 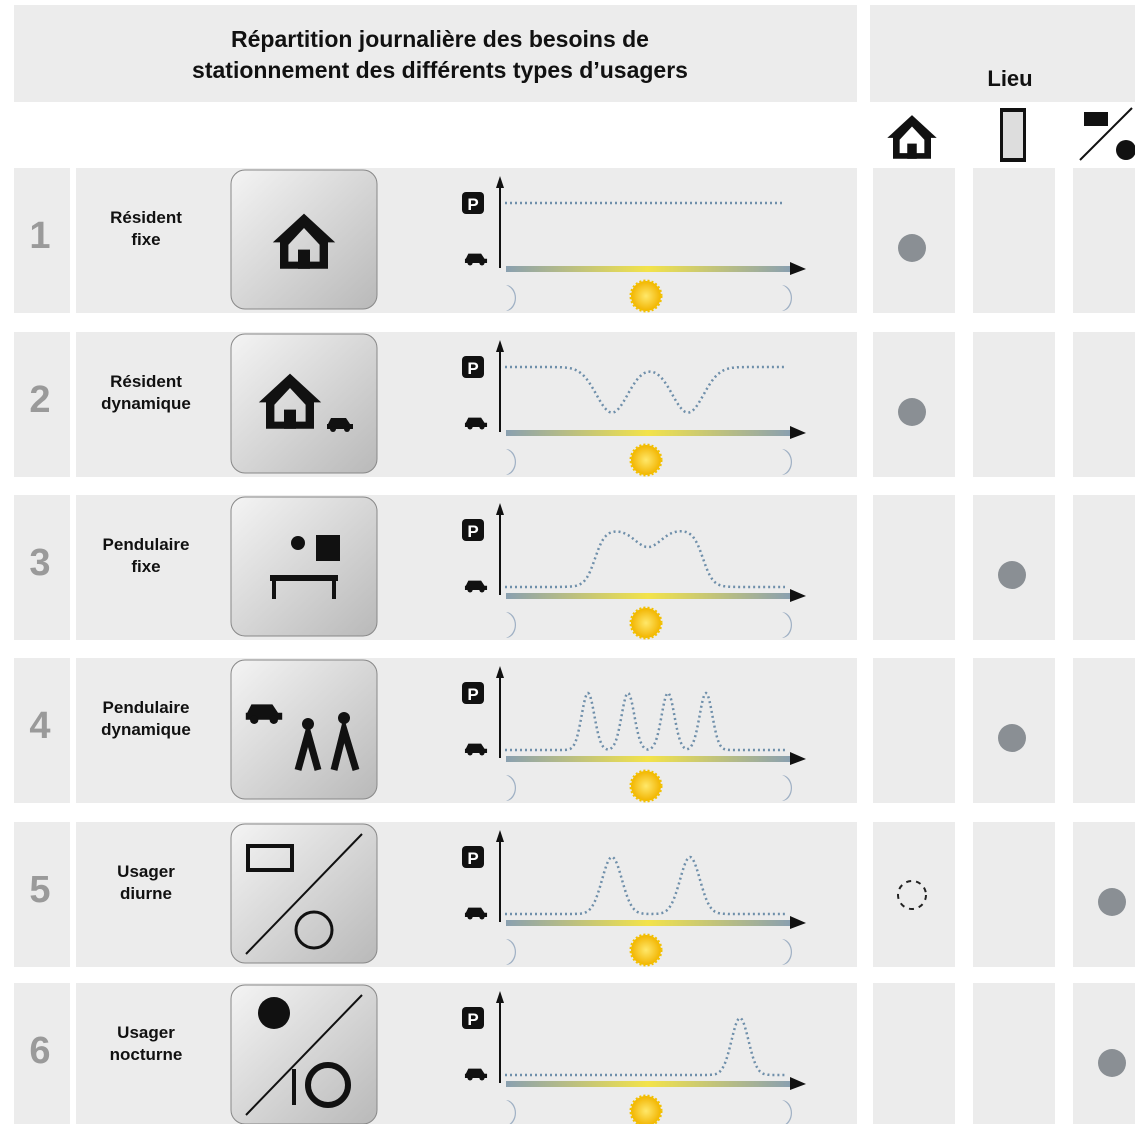 I want to click on row-number: 3, so click(x=39, y=563).